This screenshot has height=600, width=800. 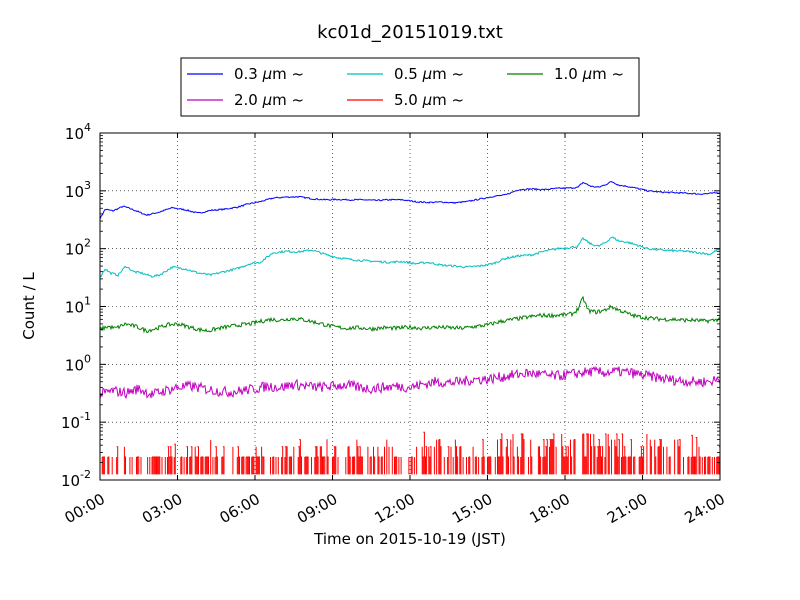 I want to click on x-tick-label: 06:00, so click(x=240, y=508).